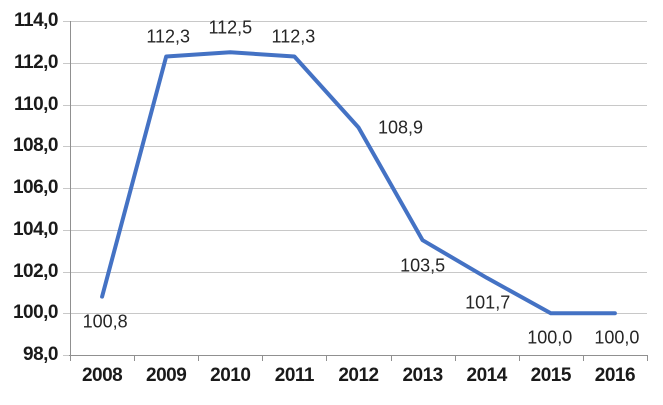 The image size is (663, 405). Describe the element at coordinates (551, 375) in the screenshot. I see `x-axis-tick-label: 2015` at that location.